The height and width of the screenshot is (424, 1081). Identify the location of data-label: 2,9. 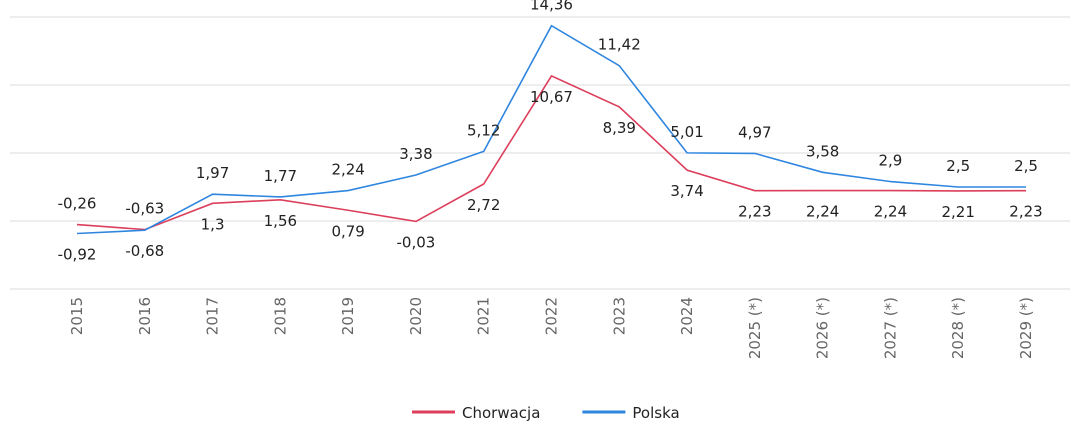
(890, 161).